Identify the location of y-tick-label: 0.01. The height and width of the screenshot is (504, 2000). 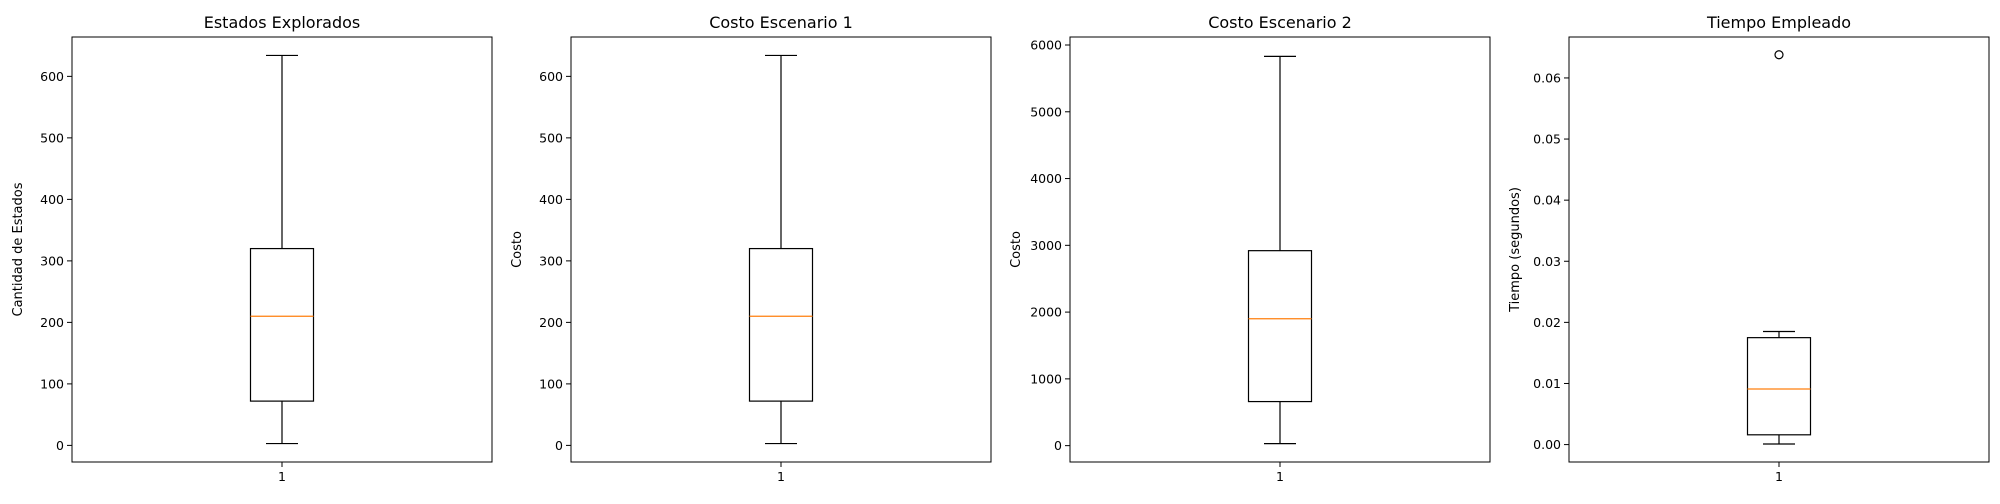
(1547, 383).